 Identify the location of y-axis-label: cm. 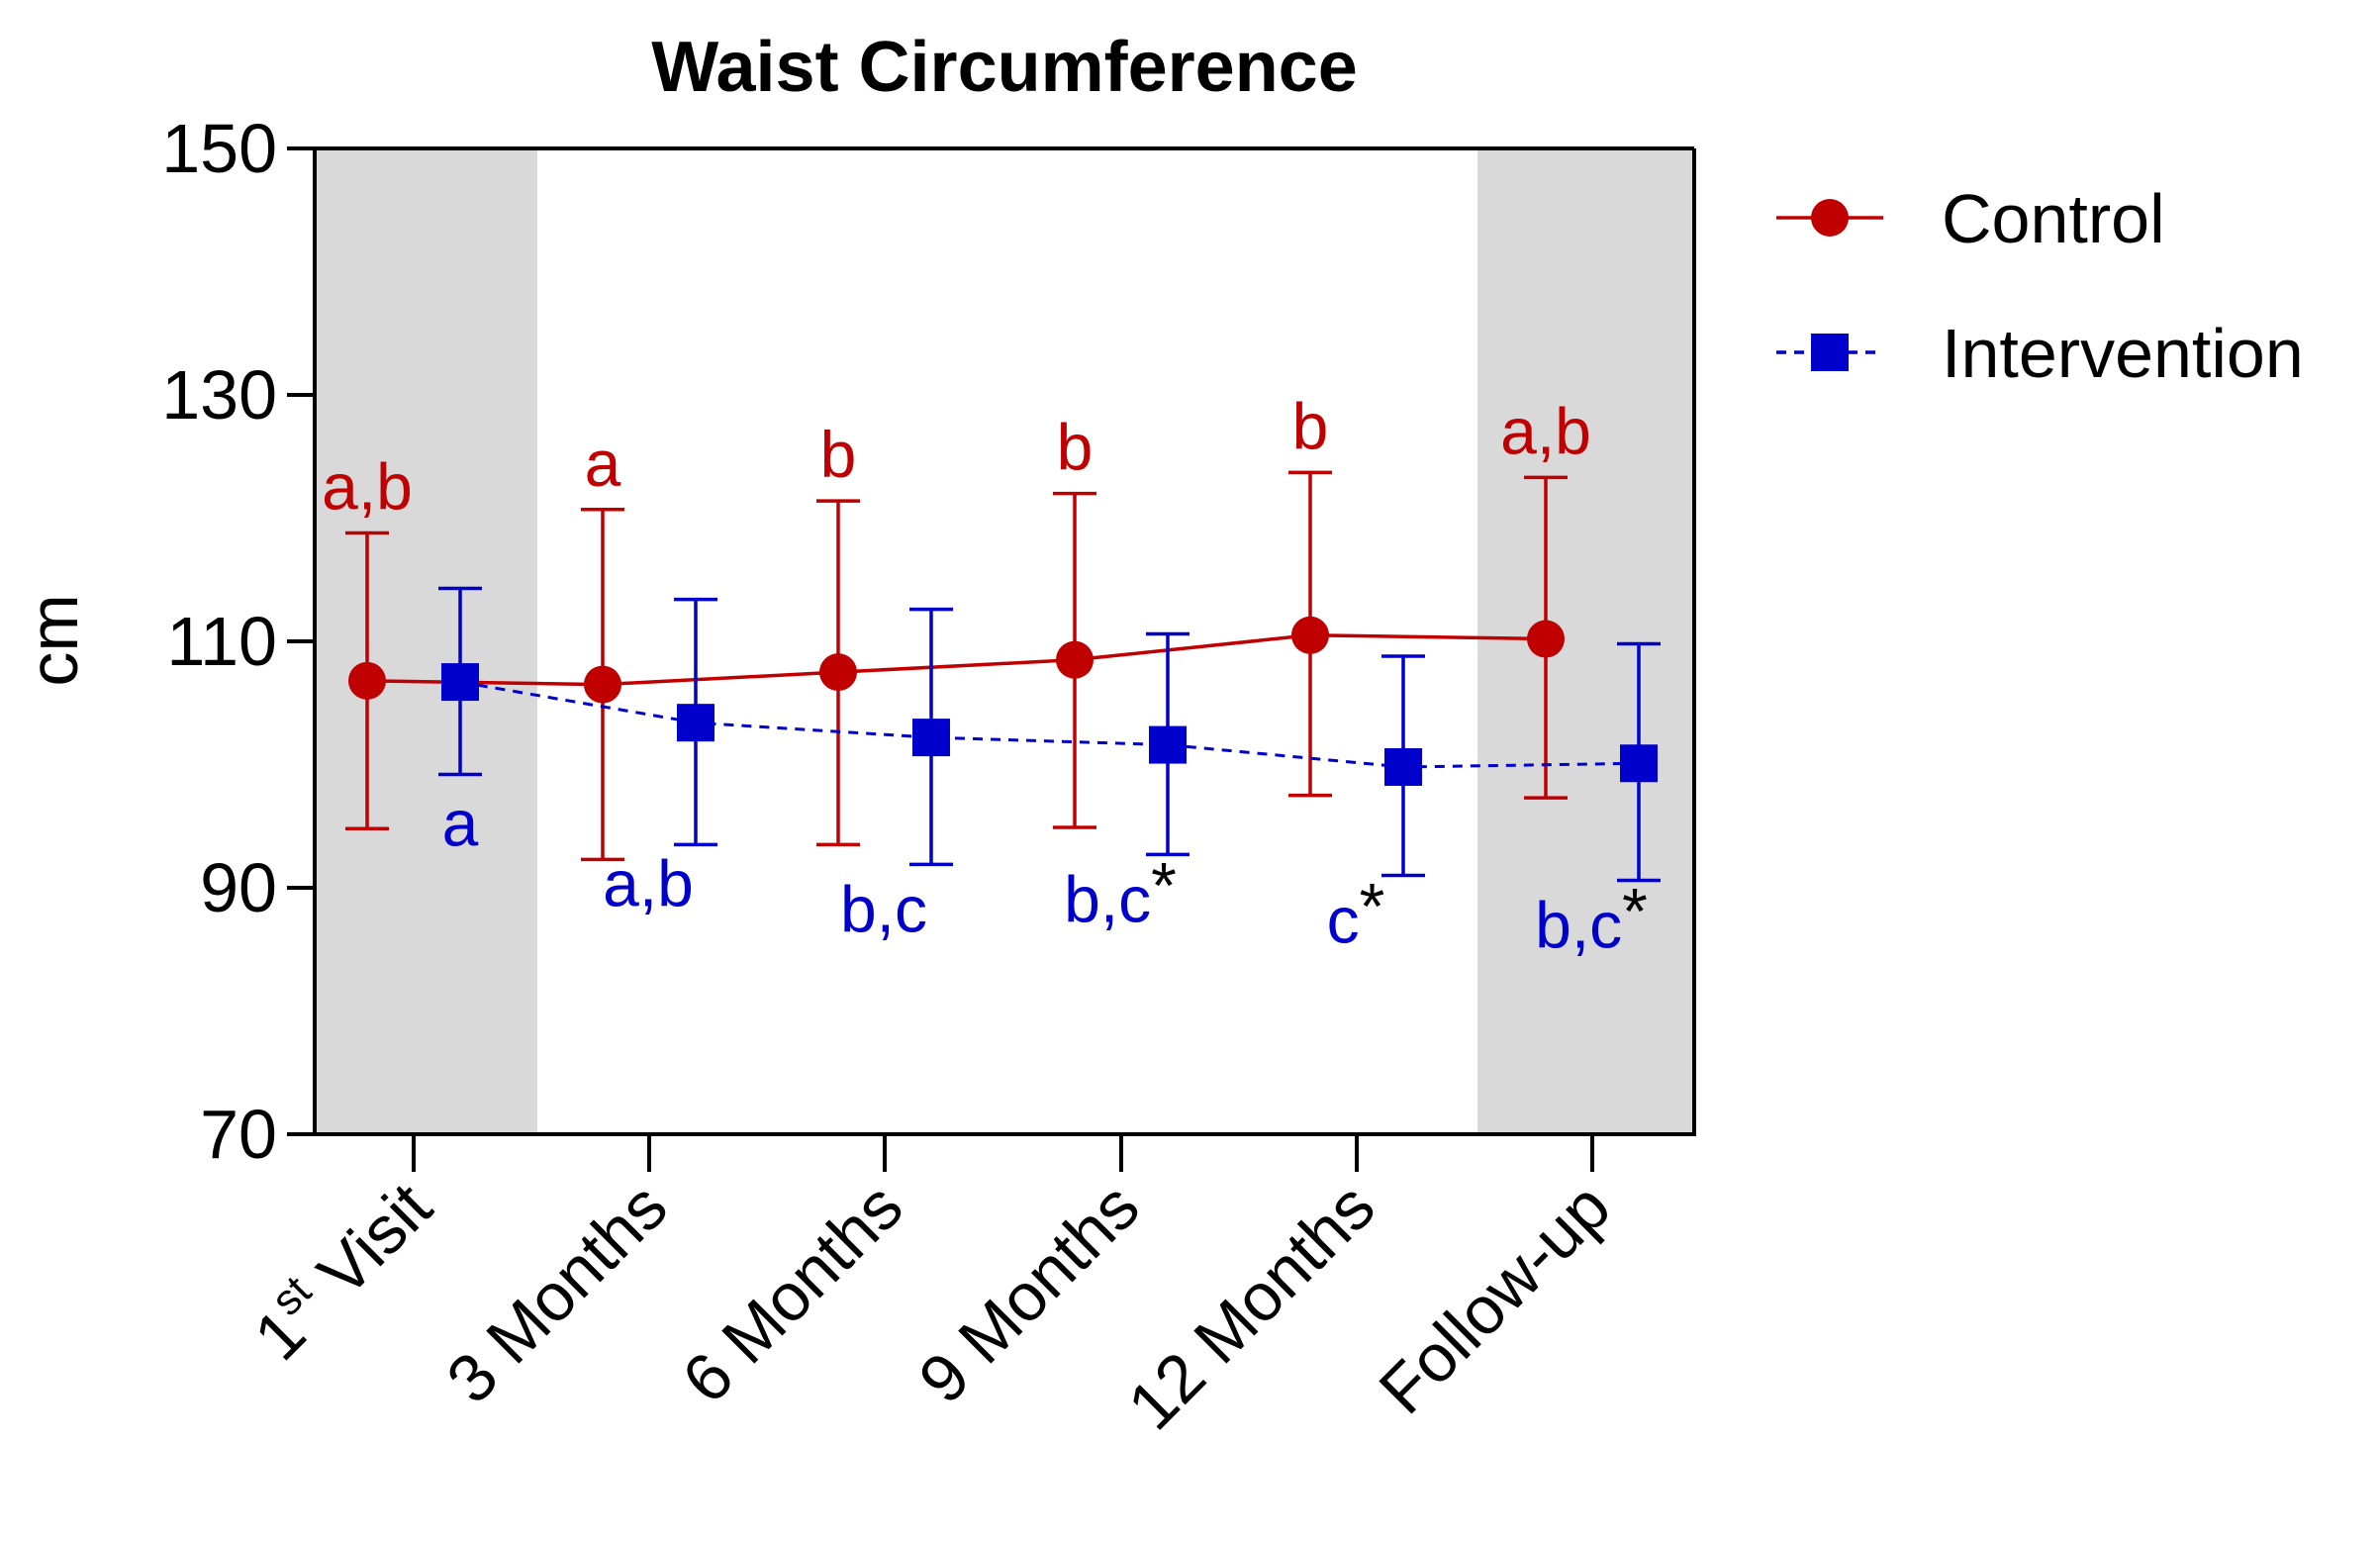
(53, 640).